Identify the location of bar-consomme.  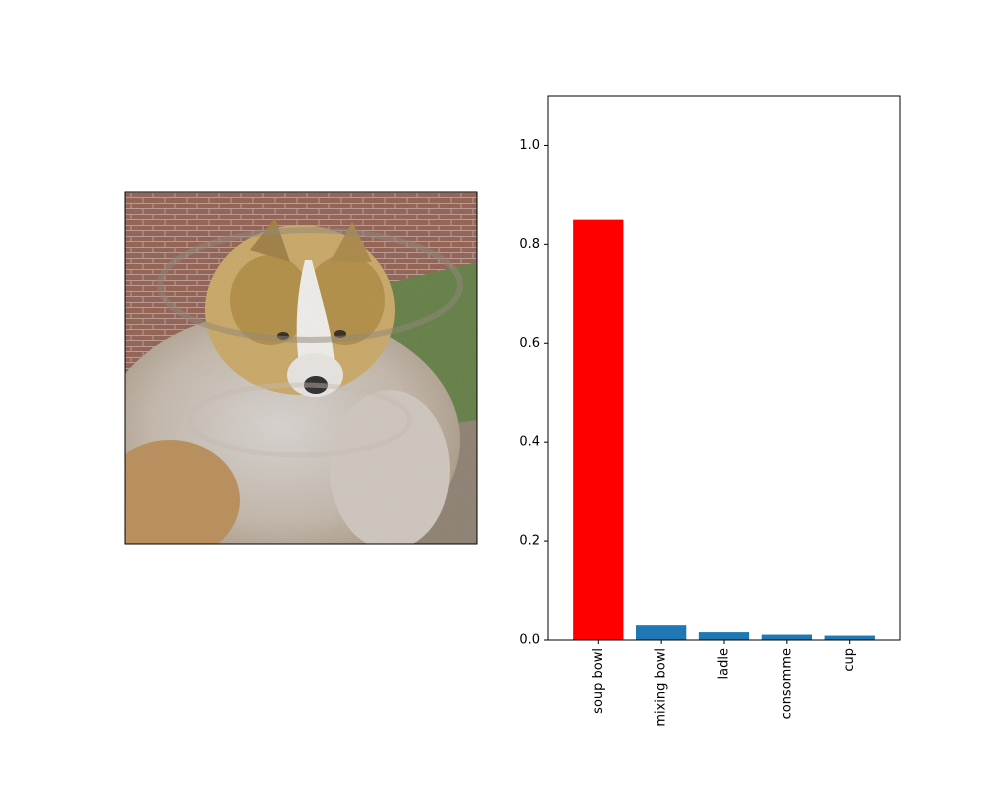
(786, 637).